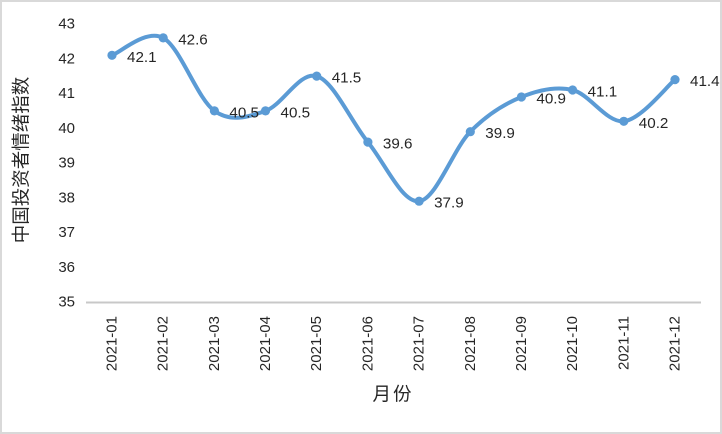 Image resolution: width=722 pixels, height=434 pixels. What do you see at coordinates (654, 123) in the screenshot?
I see `data-label: 40.2` at bounding box center [654, 123].